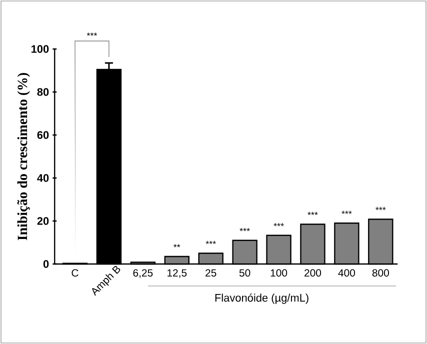 Image resolution: width=427 pixels, height=344 pixels. Describe the element at coordinates (279, 273) in the screenshot. I see `x-tick-label: 100` at that location.